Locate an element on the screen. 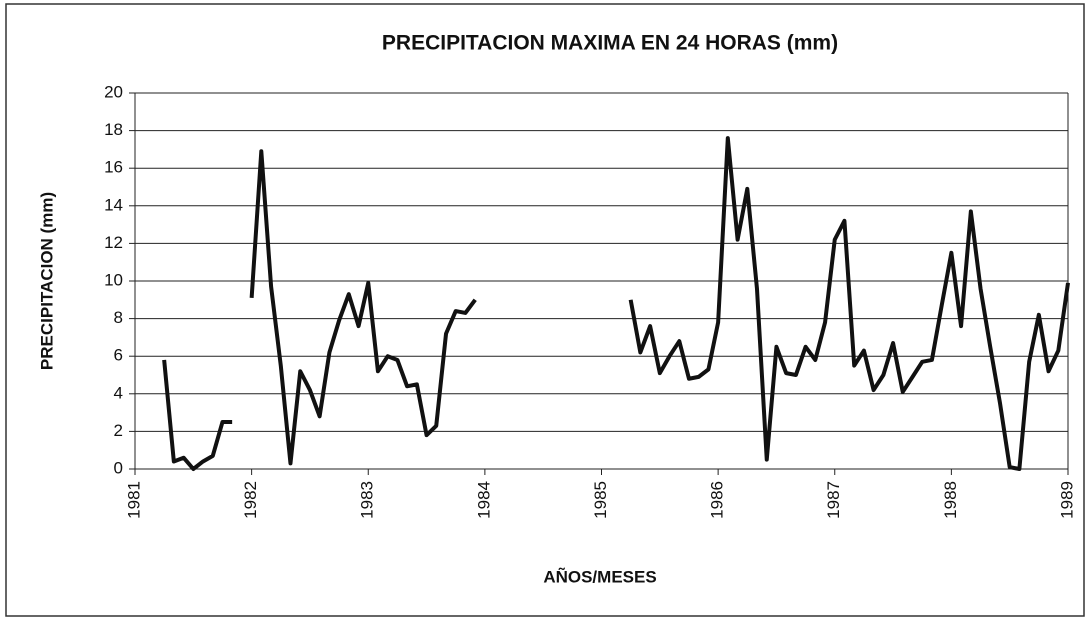 This screenshot has height=620, width=1090. x-tick-label: 1981 is located at coordinates (133, 500).